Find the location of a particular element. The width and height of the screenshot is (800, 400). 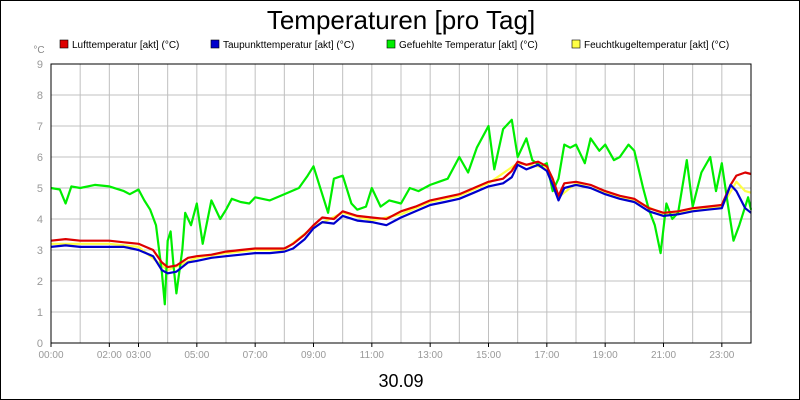

x-tick-label: 23:00 is located at coordinates (721, 355).